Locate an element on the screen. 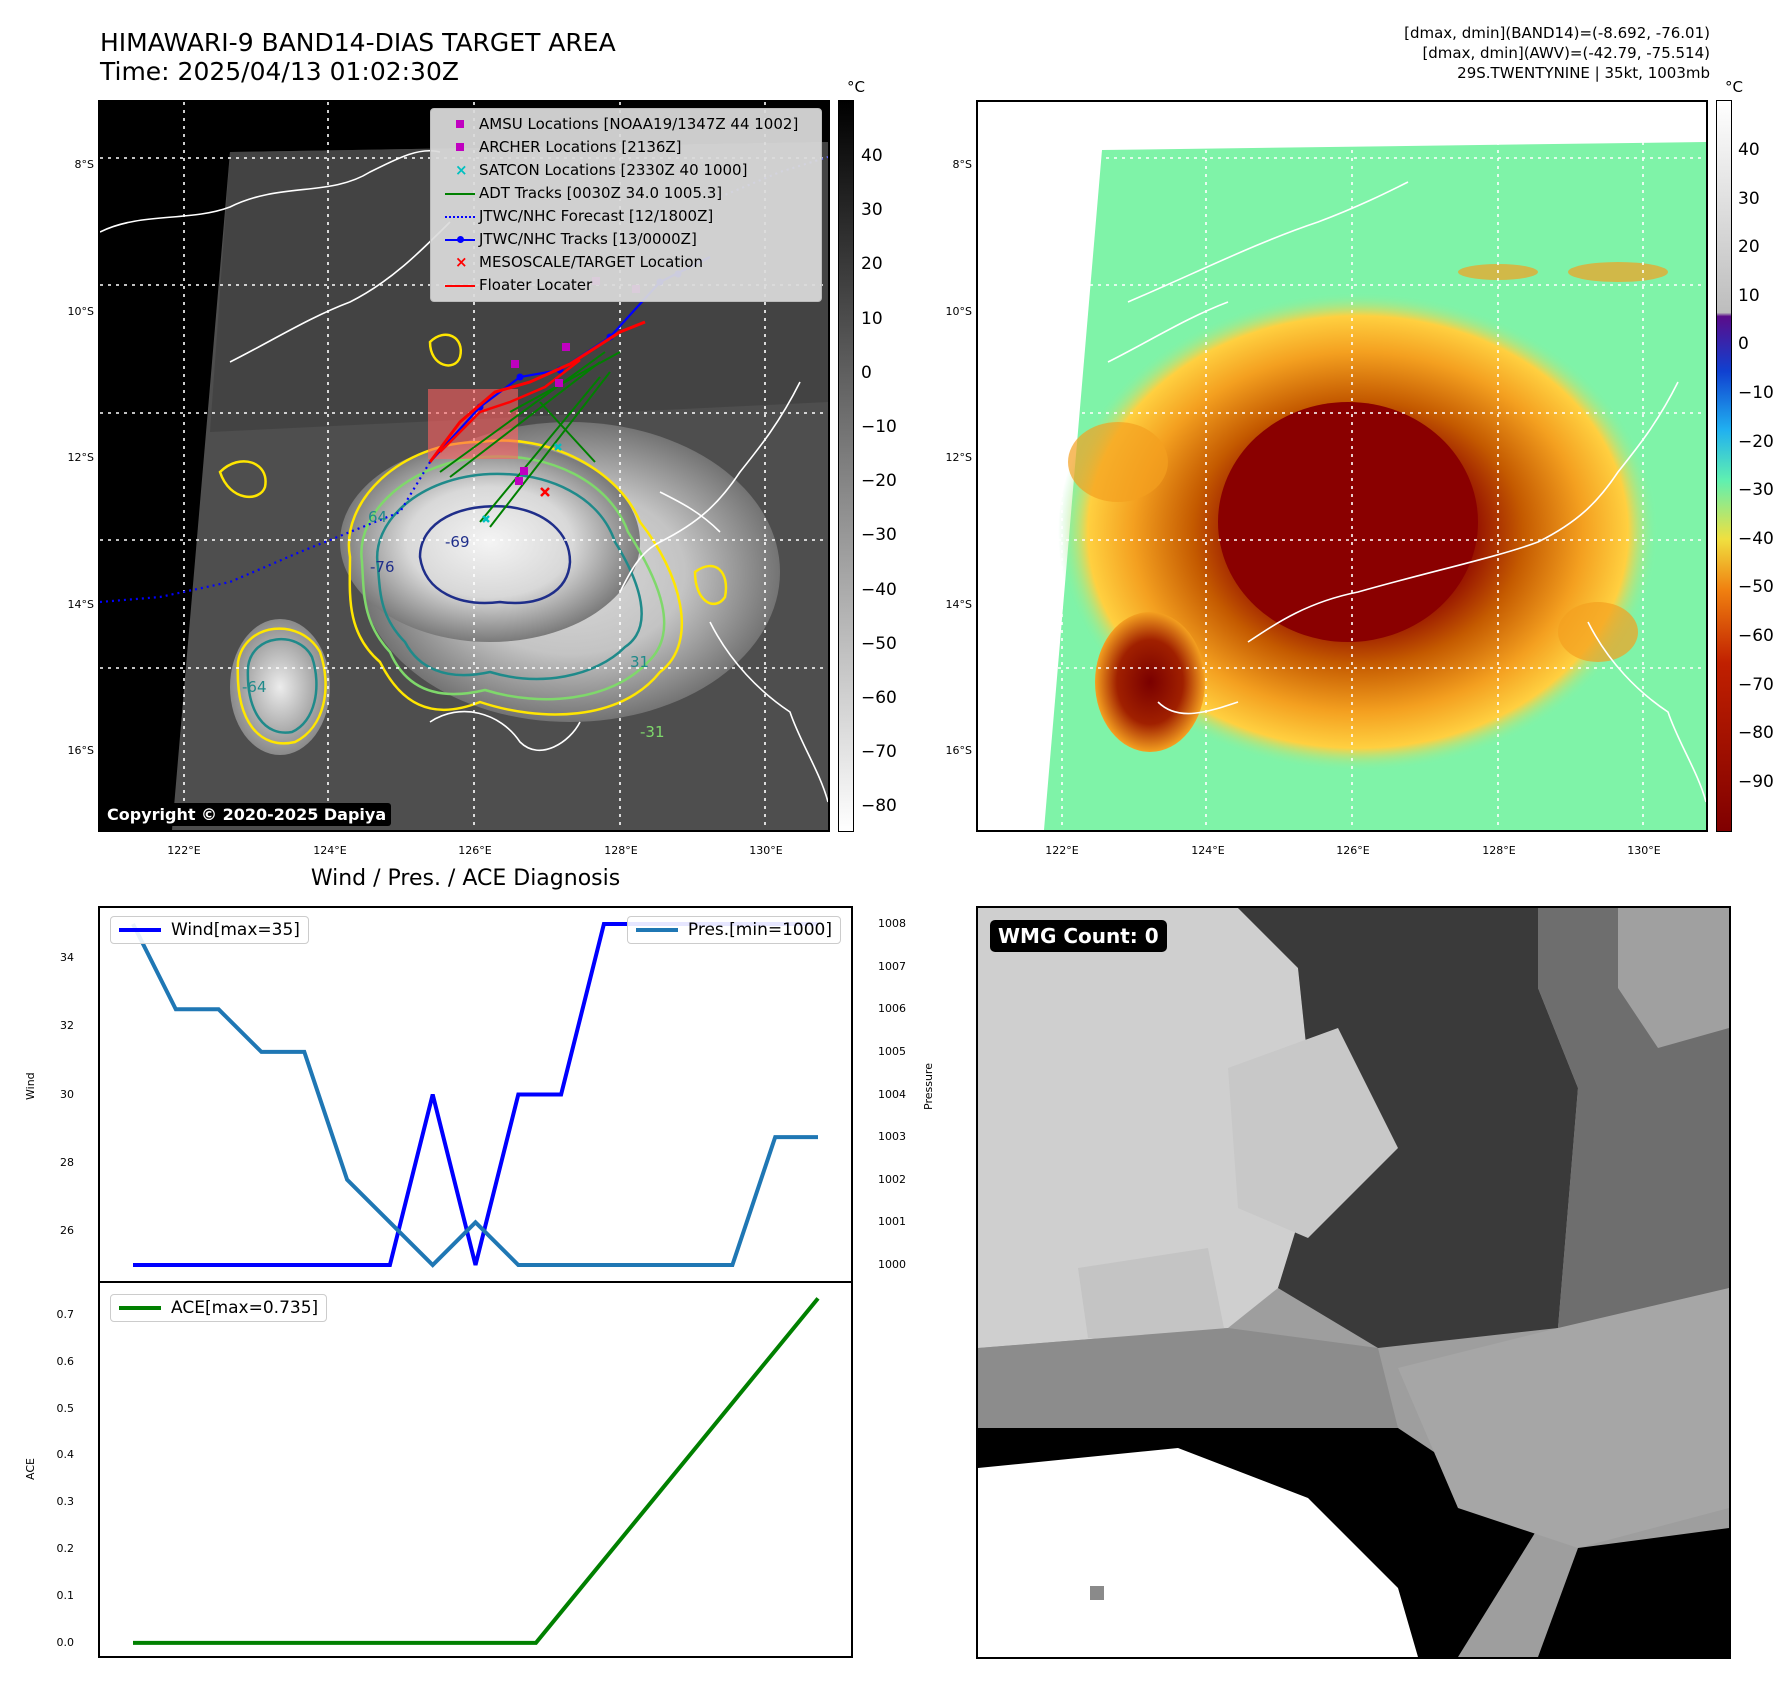 Image resolution: width=1792 pixels, height=1690 pixels. colorbar-left-unit: °C is located at coordinates (856, 87).